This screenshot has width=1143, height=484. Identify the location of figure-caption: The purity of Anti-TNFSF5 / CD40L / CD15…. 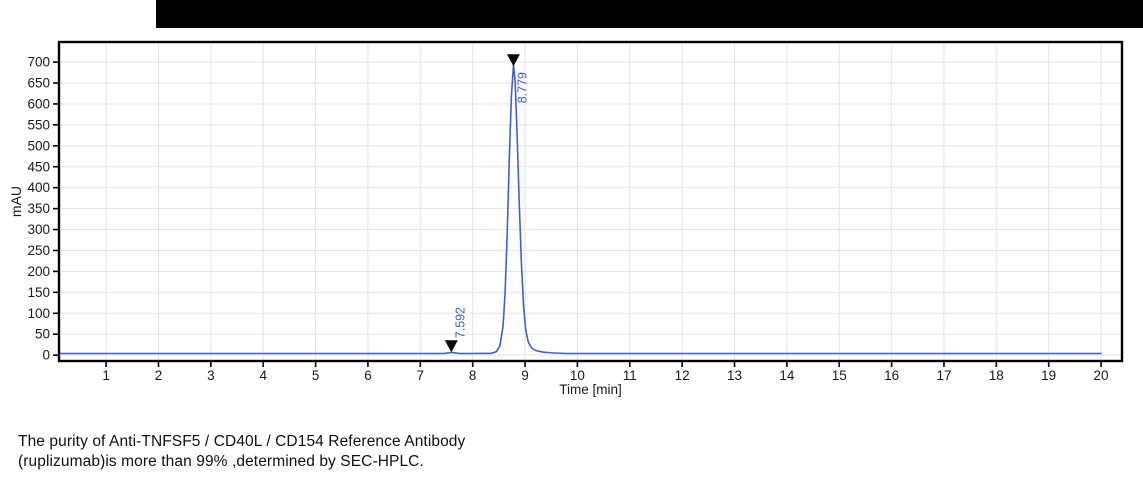
(241, 452).